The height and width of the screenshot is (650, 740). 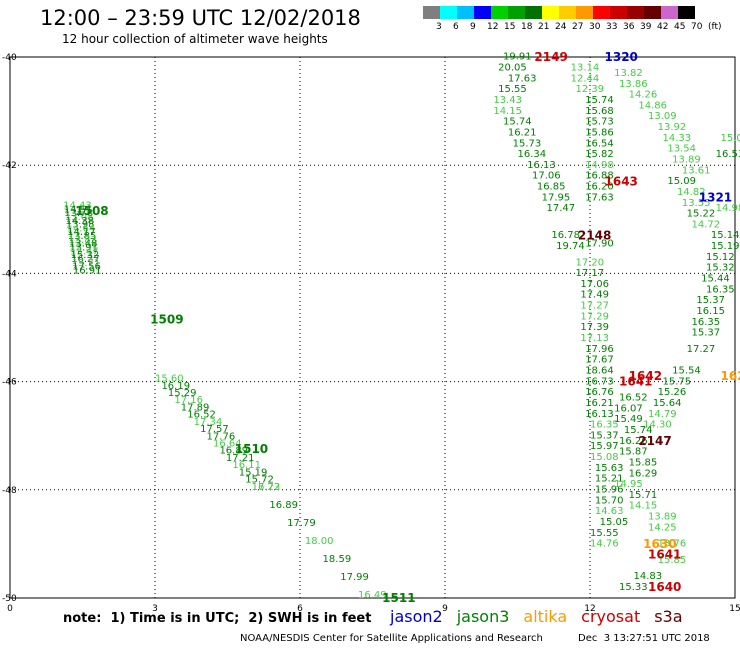 I want to click on color-scale-label: 39, so click(x=646, y=27).